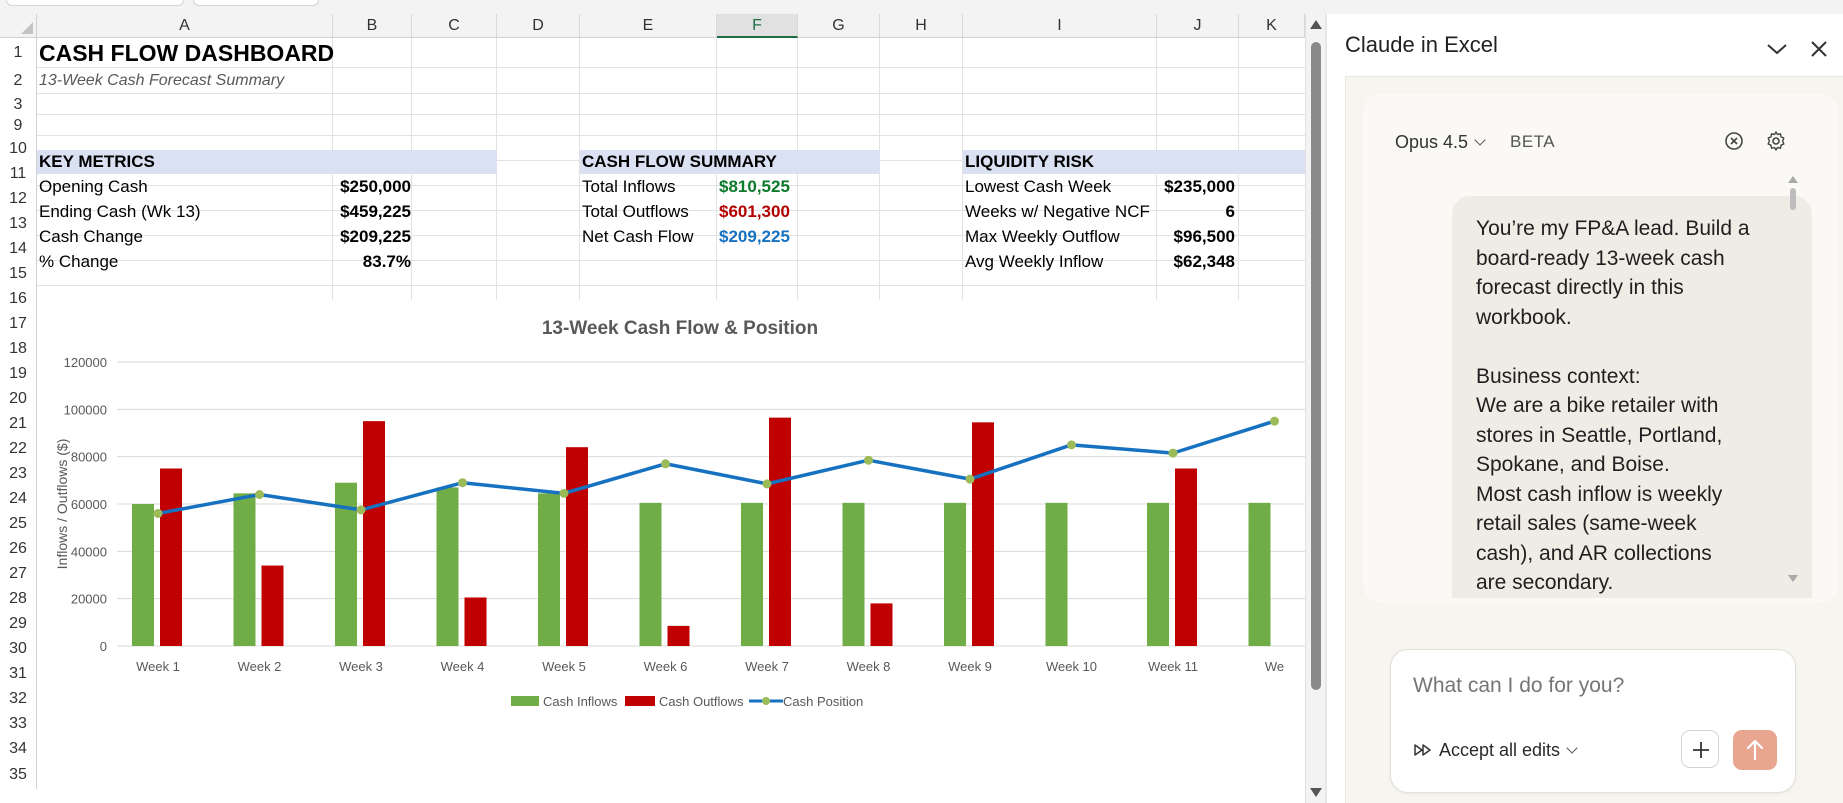 The width and height of the screenshot is (1843, 803). What do you see at coordinates (648, 26) in the screenshot?
I see `column-header-e: E` at bounding box center [648, 26].